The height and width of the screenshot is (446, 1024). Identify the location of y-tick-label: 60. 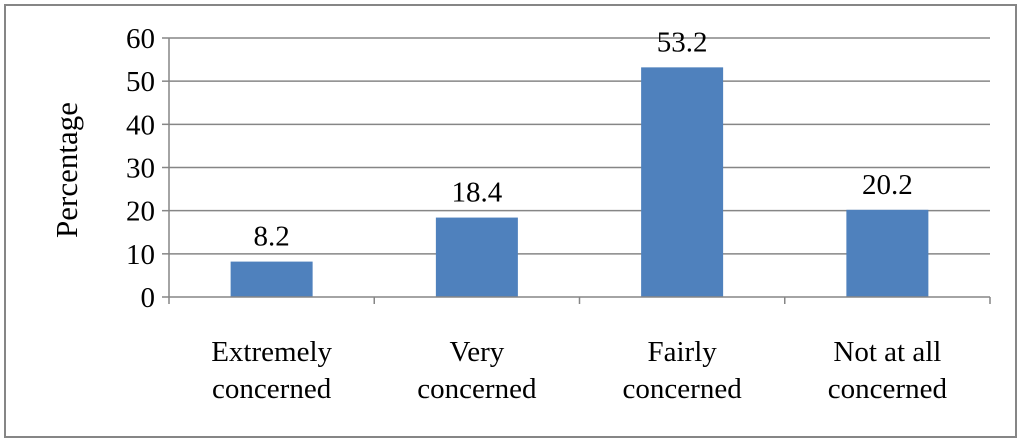
(140, 39).